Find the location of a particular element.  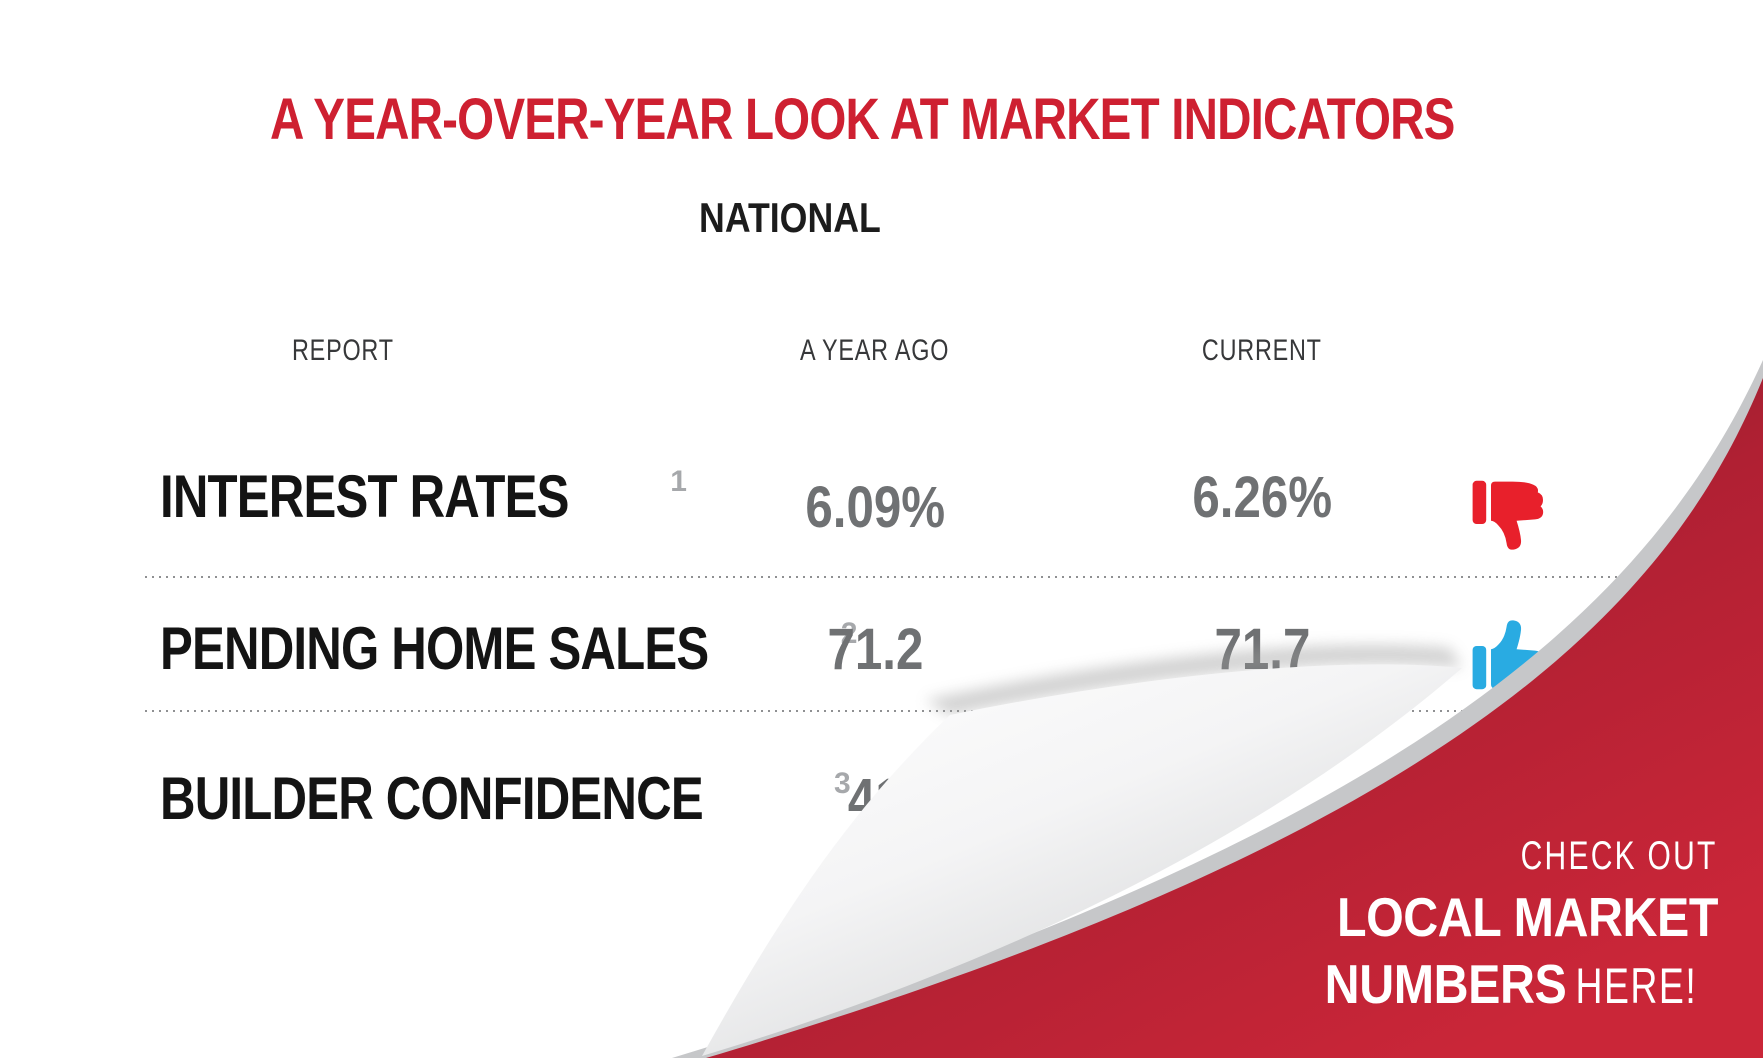

local-market-callout: CHECK OUT LOCAL MARKET NUMBERS HERE! is located at coordinates (1494, 924).